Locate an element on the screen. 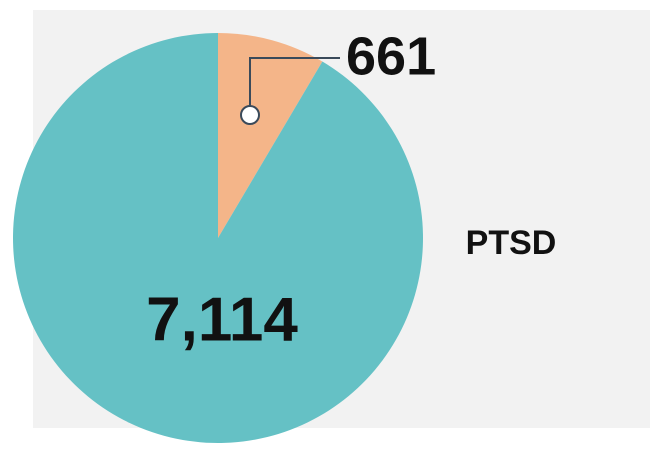 The width and height of the screenshot is (663, 457). chart-title: PTSD is located at coordinates (511, 243).